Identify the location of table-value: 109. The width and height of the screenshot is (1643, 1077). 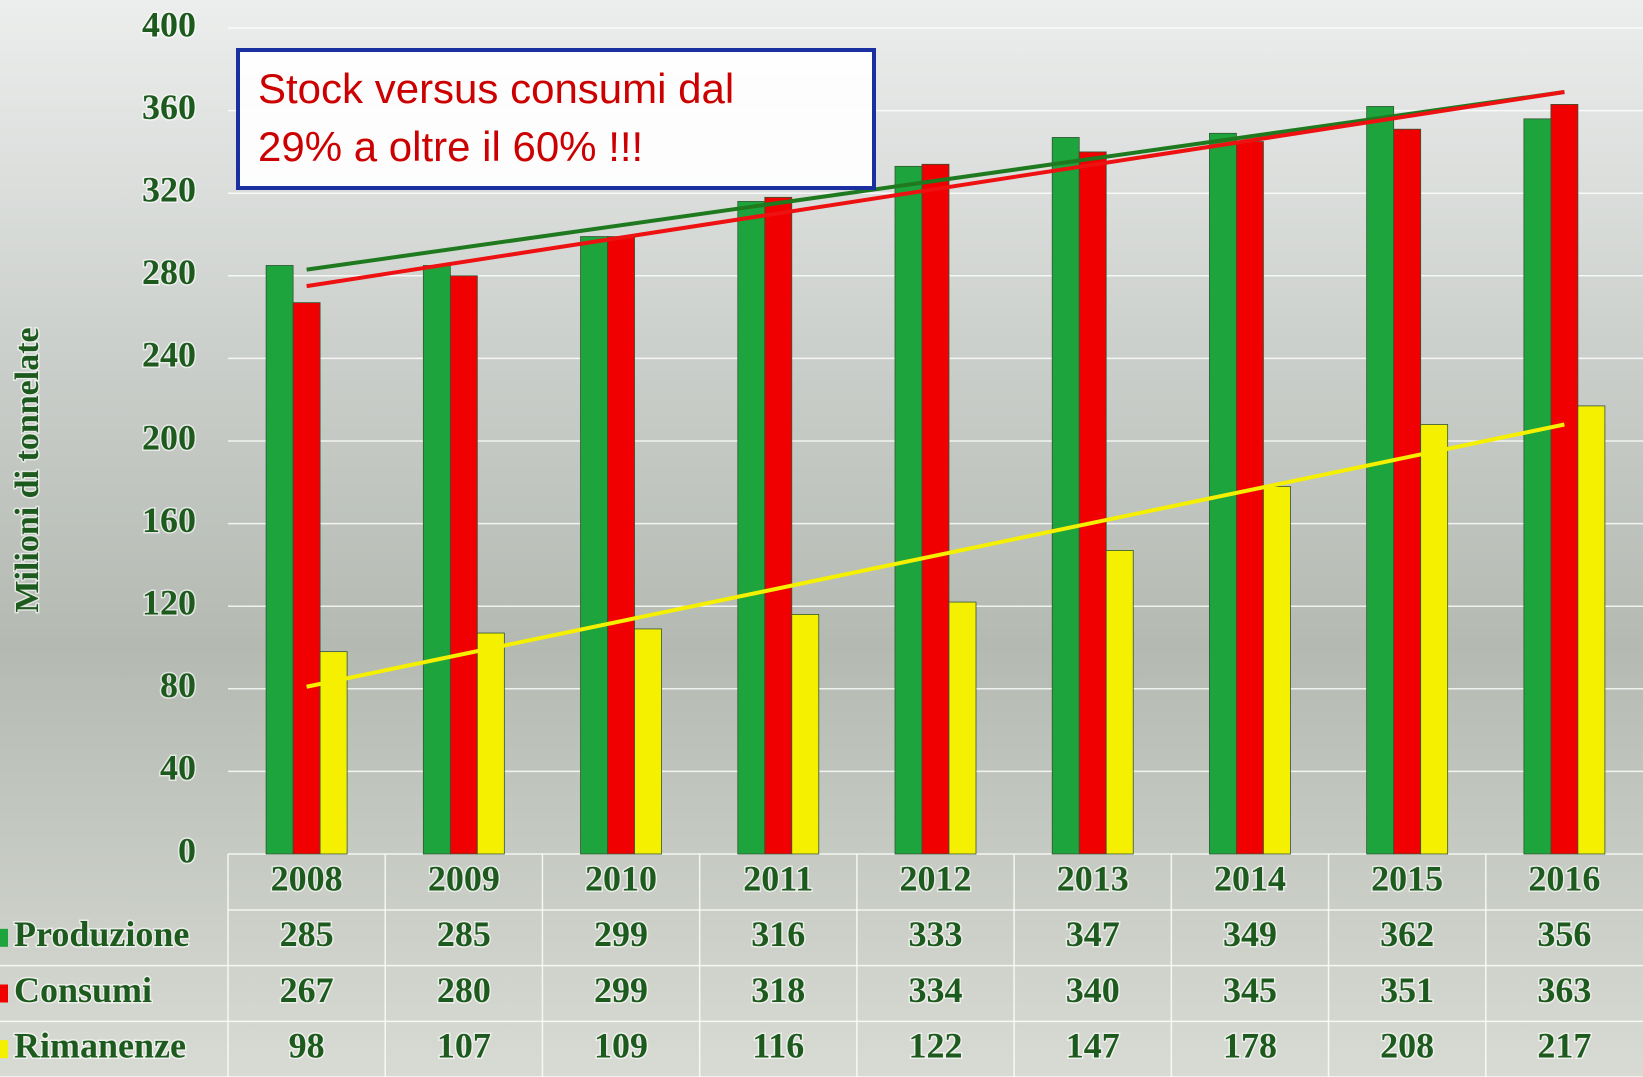
(621, 1045).